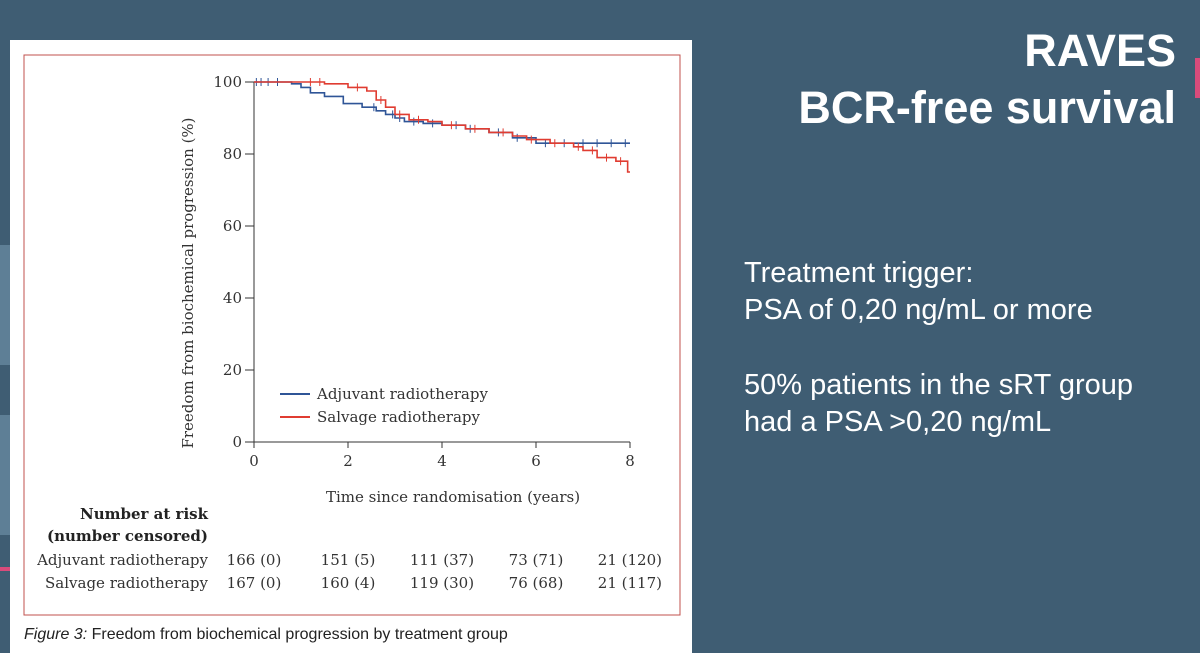 This screenshot has width=1200, height=653. Describe the element at coordinates (232, 298) in the screenshot. I see `y-tick-label: 40` at that location.